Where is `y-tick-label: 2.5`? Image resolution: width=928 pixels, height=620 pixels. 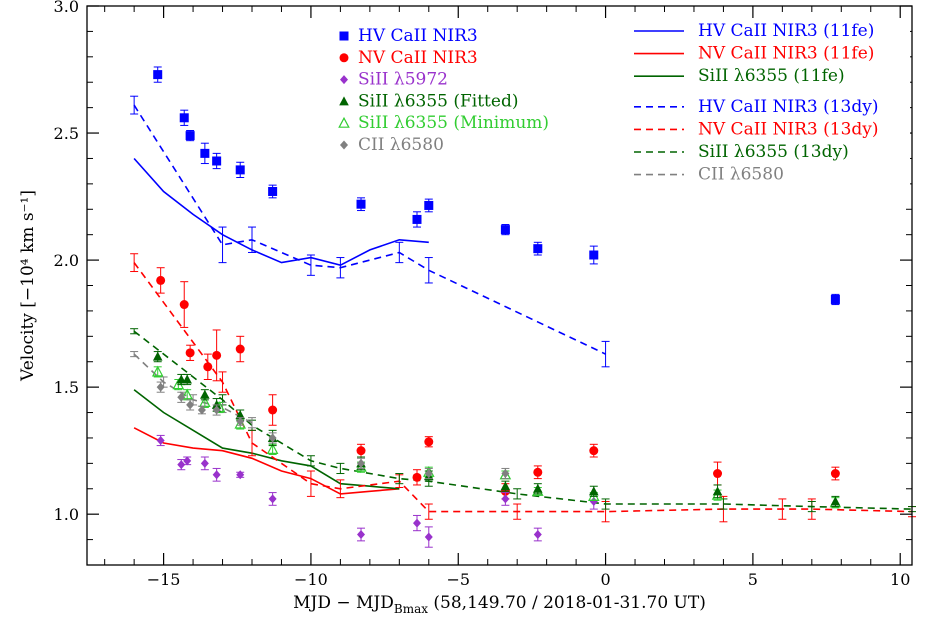 y-tick-label: 2.5 is located at coordinates (66, 133).